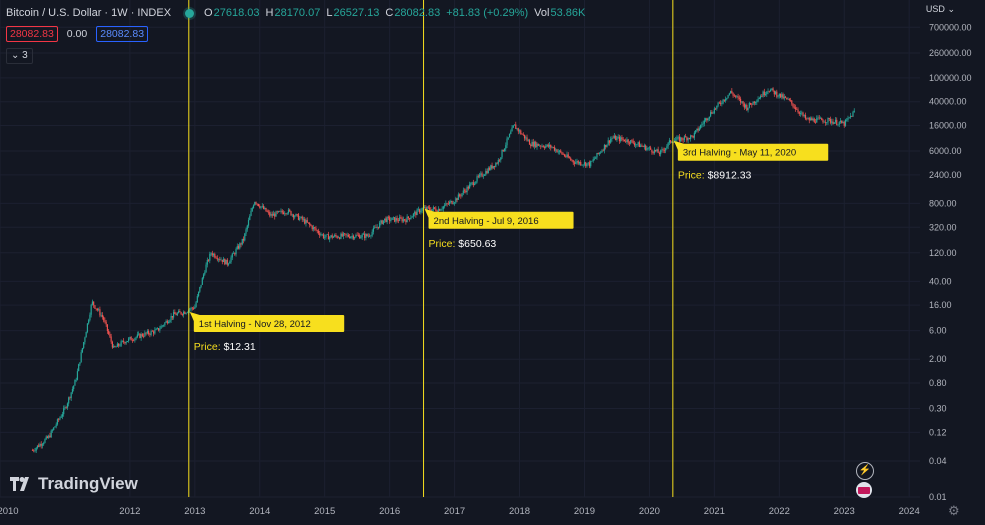 Image resolution: width=985 pixels, height=525 pixels. Describe the element at coordinates (122, 34) in the screenshot. I see `ask-button: 28082.83` at that location.